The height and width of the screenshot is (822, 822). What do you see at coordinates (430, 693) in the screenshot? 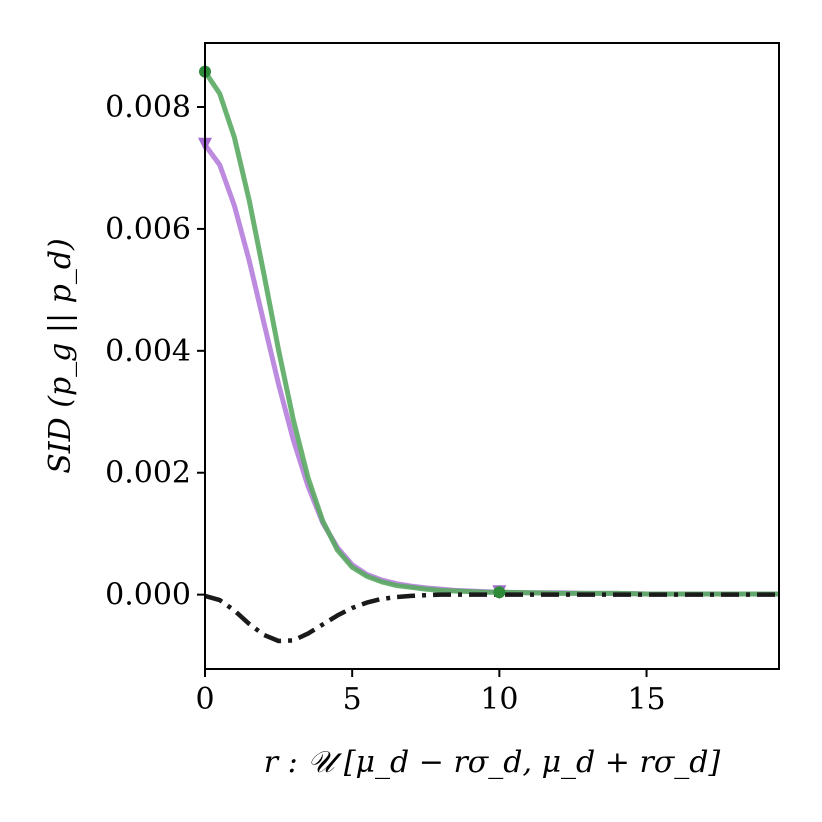
I see `x-axis-ticks: 0 5 10 15` at bounding box center [430, 693].